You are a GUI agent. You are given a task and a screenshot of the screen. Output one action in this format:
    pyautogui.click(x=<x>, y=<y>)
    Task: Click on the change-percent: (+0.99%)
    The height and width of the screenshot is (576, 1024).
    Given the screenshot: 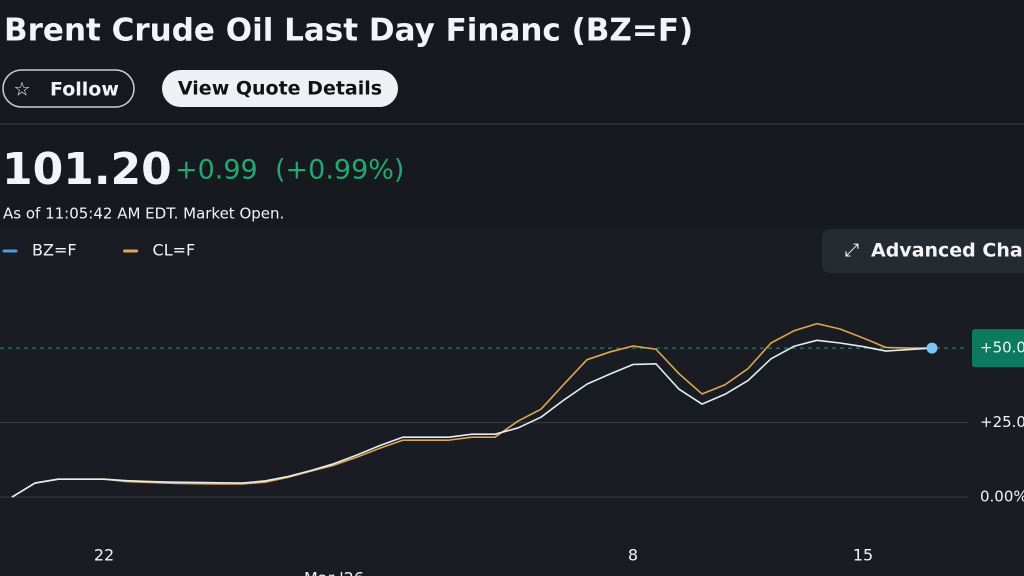 What is the action you would take?
    pyautogui.click(x=339, y=170)
    